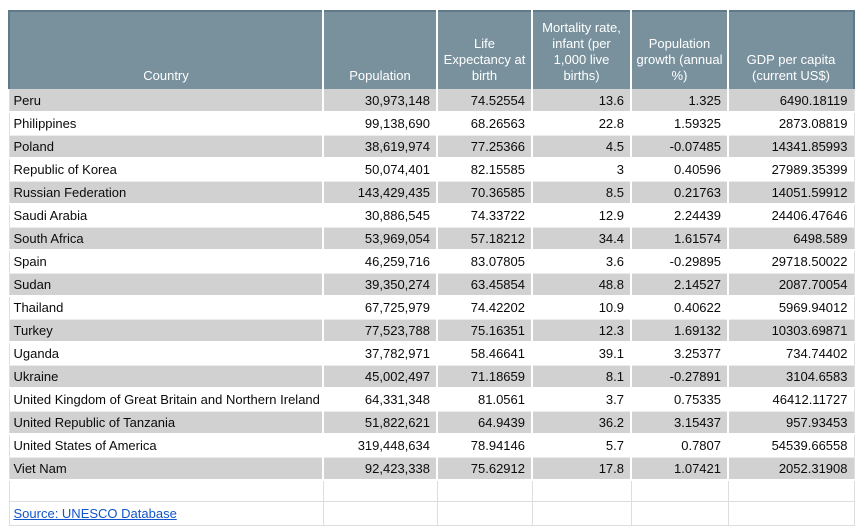 This screenshot has width=864, height=529. I want to click on spacer-row, so click(431, 491).